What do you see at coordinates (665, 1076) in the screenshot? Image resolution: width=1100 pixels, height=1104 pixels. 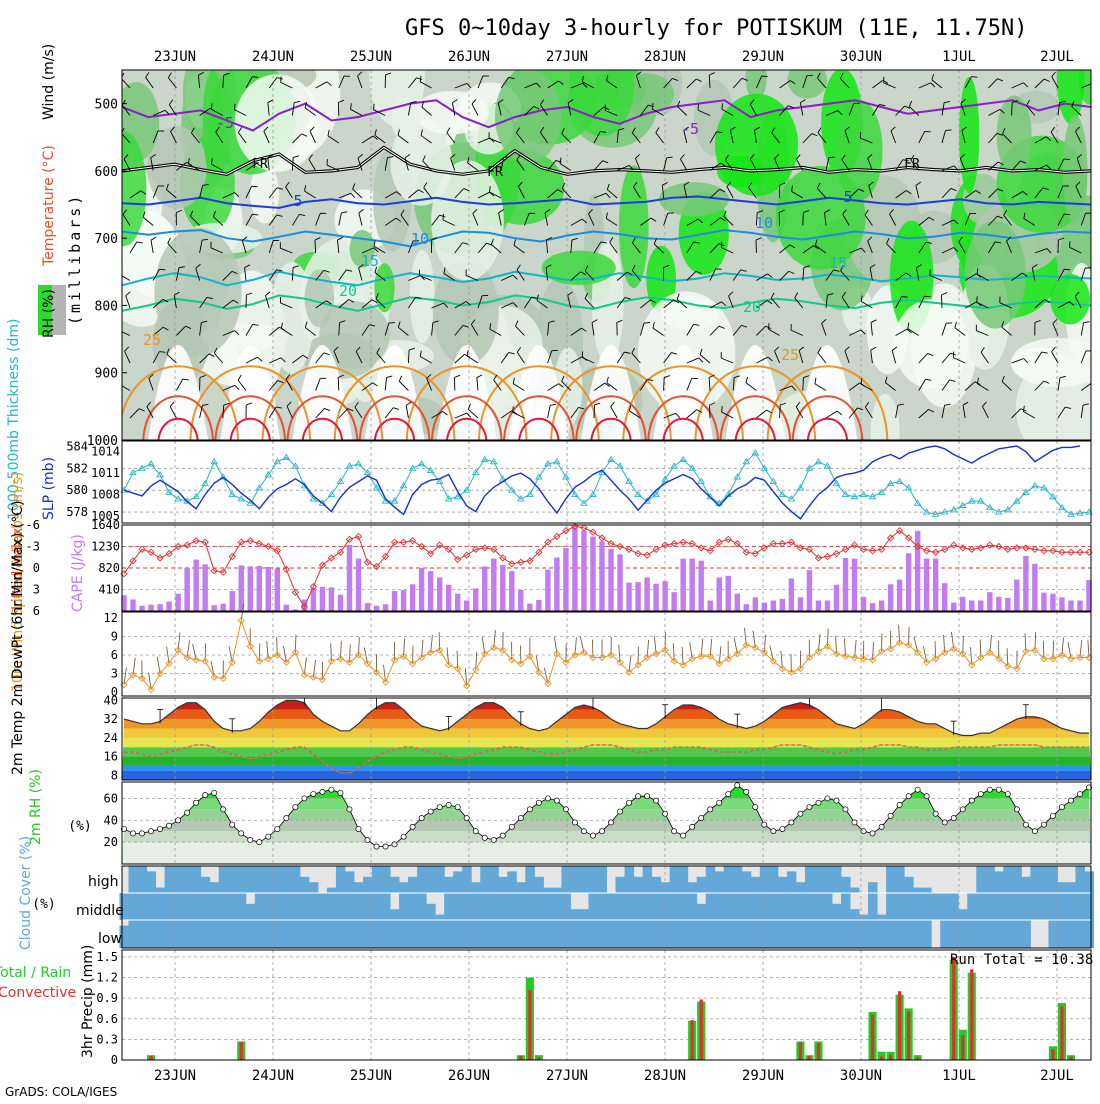 I see `date-label-bottom: 28JUN` at bounding box center [665, 1076].